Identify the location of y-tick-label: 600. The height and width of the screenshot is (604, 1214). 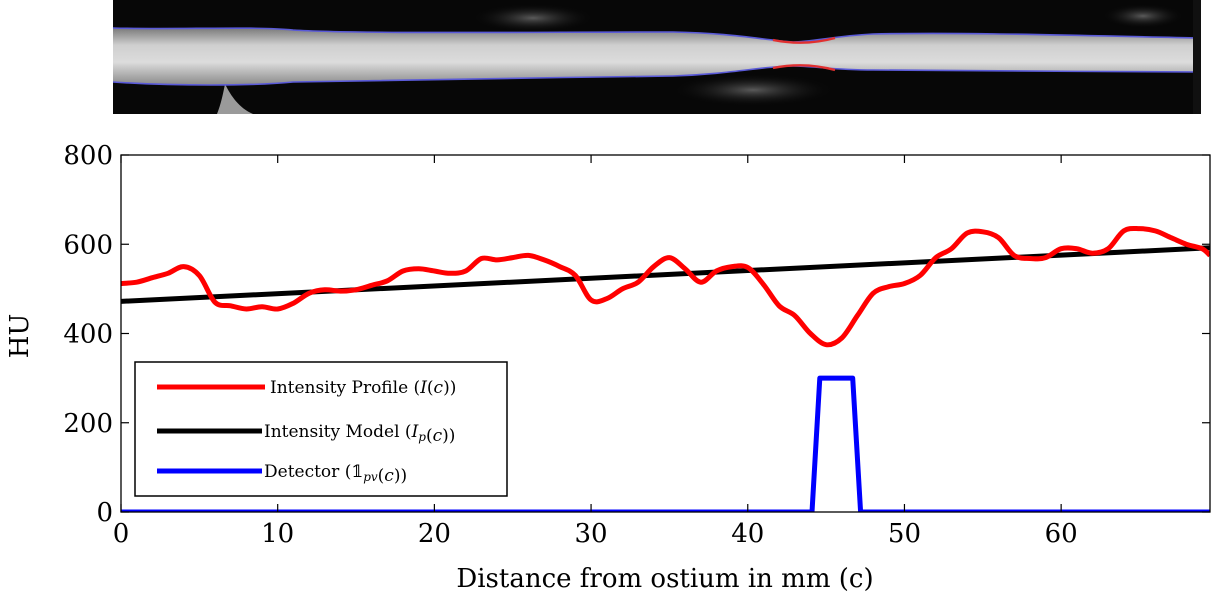
(88, 245).